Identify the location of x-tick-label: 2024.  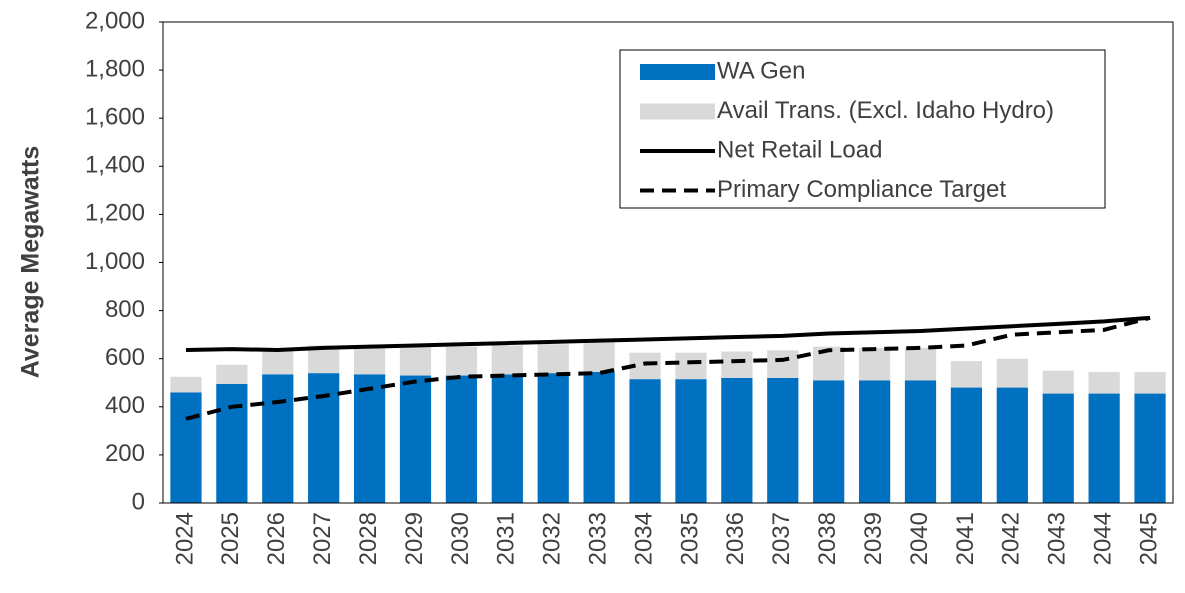
(184, 538).